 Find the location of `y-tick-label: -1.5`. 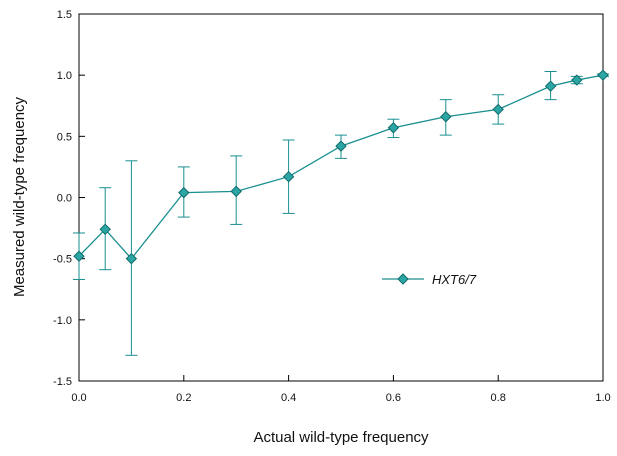

y-tick-label: -1.5 is located at coordinates (62, 382).